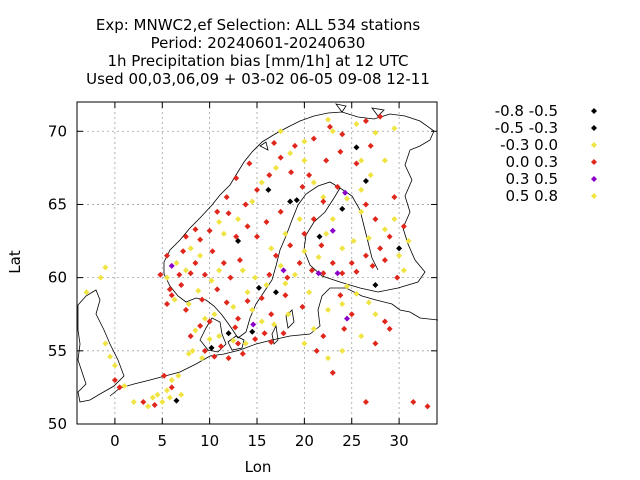  I want to click on y-tick-label: 55, so click(57, 351).